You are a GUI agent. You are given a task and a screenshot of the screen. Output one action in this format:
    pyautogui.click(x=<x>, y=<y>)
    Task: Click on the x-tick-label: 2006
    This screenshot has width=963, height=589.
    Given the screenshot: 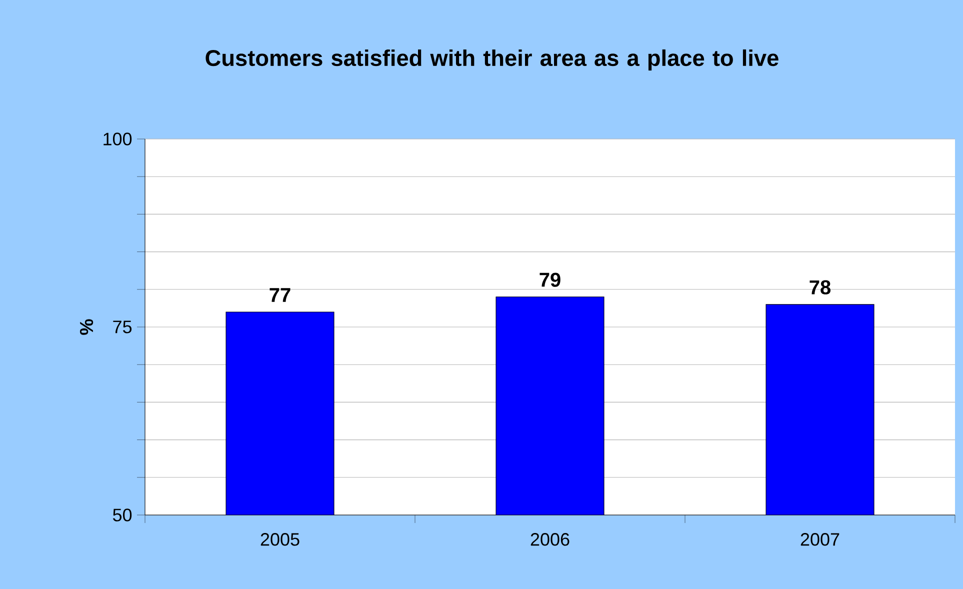 What is the action you would take?
    pyautogui.click(x=550, y=539)
    